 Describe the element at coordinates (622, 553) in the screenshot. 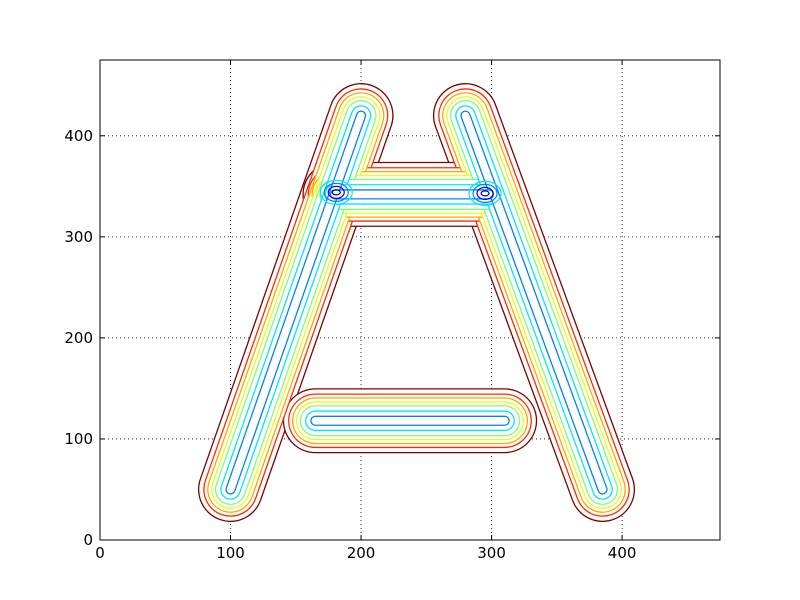

I see `x-tick-label: 400` at that location.